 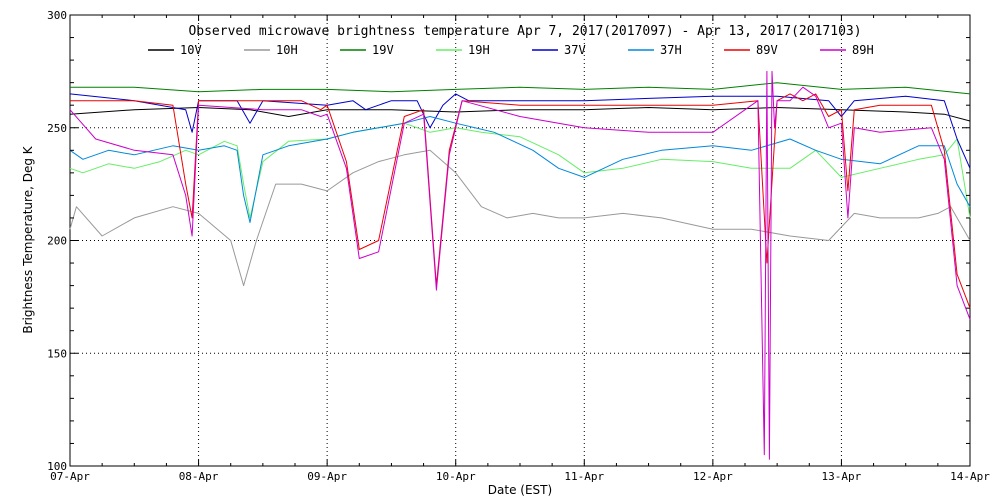 I want to click on y-tick-label: 250, so click(x=57, y=128).